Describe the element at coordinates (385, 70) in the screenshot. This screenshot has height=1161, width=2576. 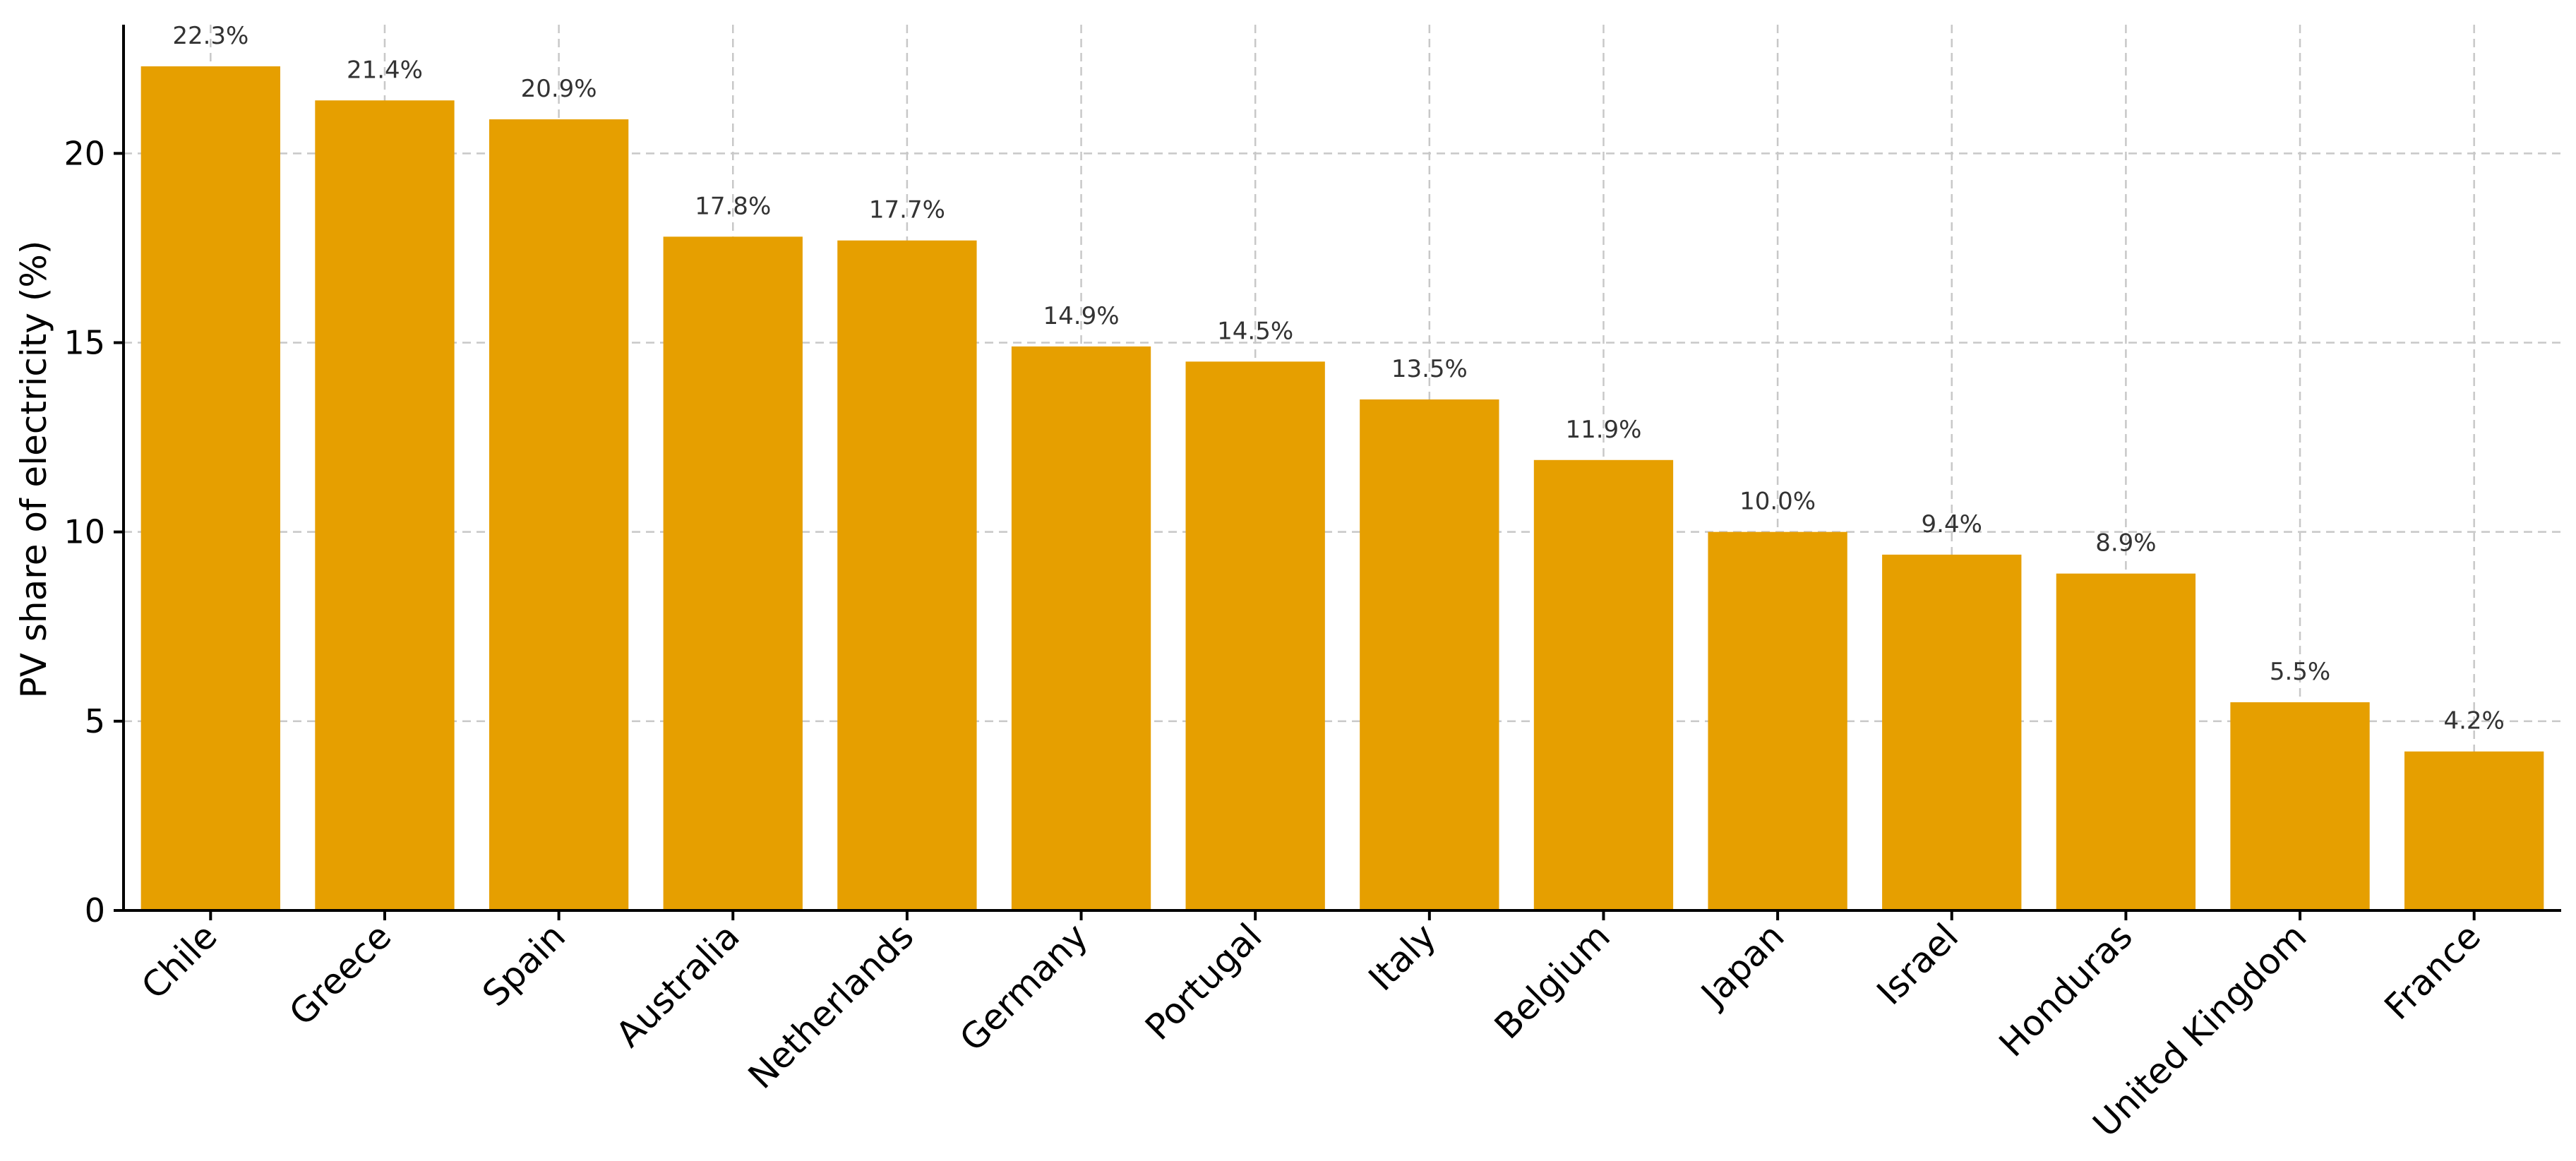
I see `data-label: 21.4%` at that location.